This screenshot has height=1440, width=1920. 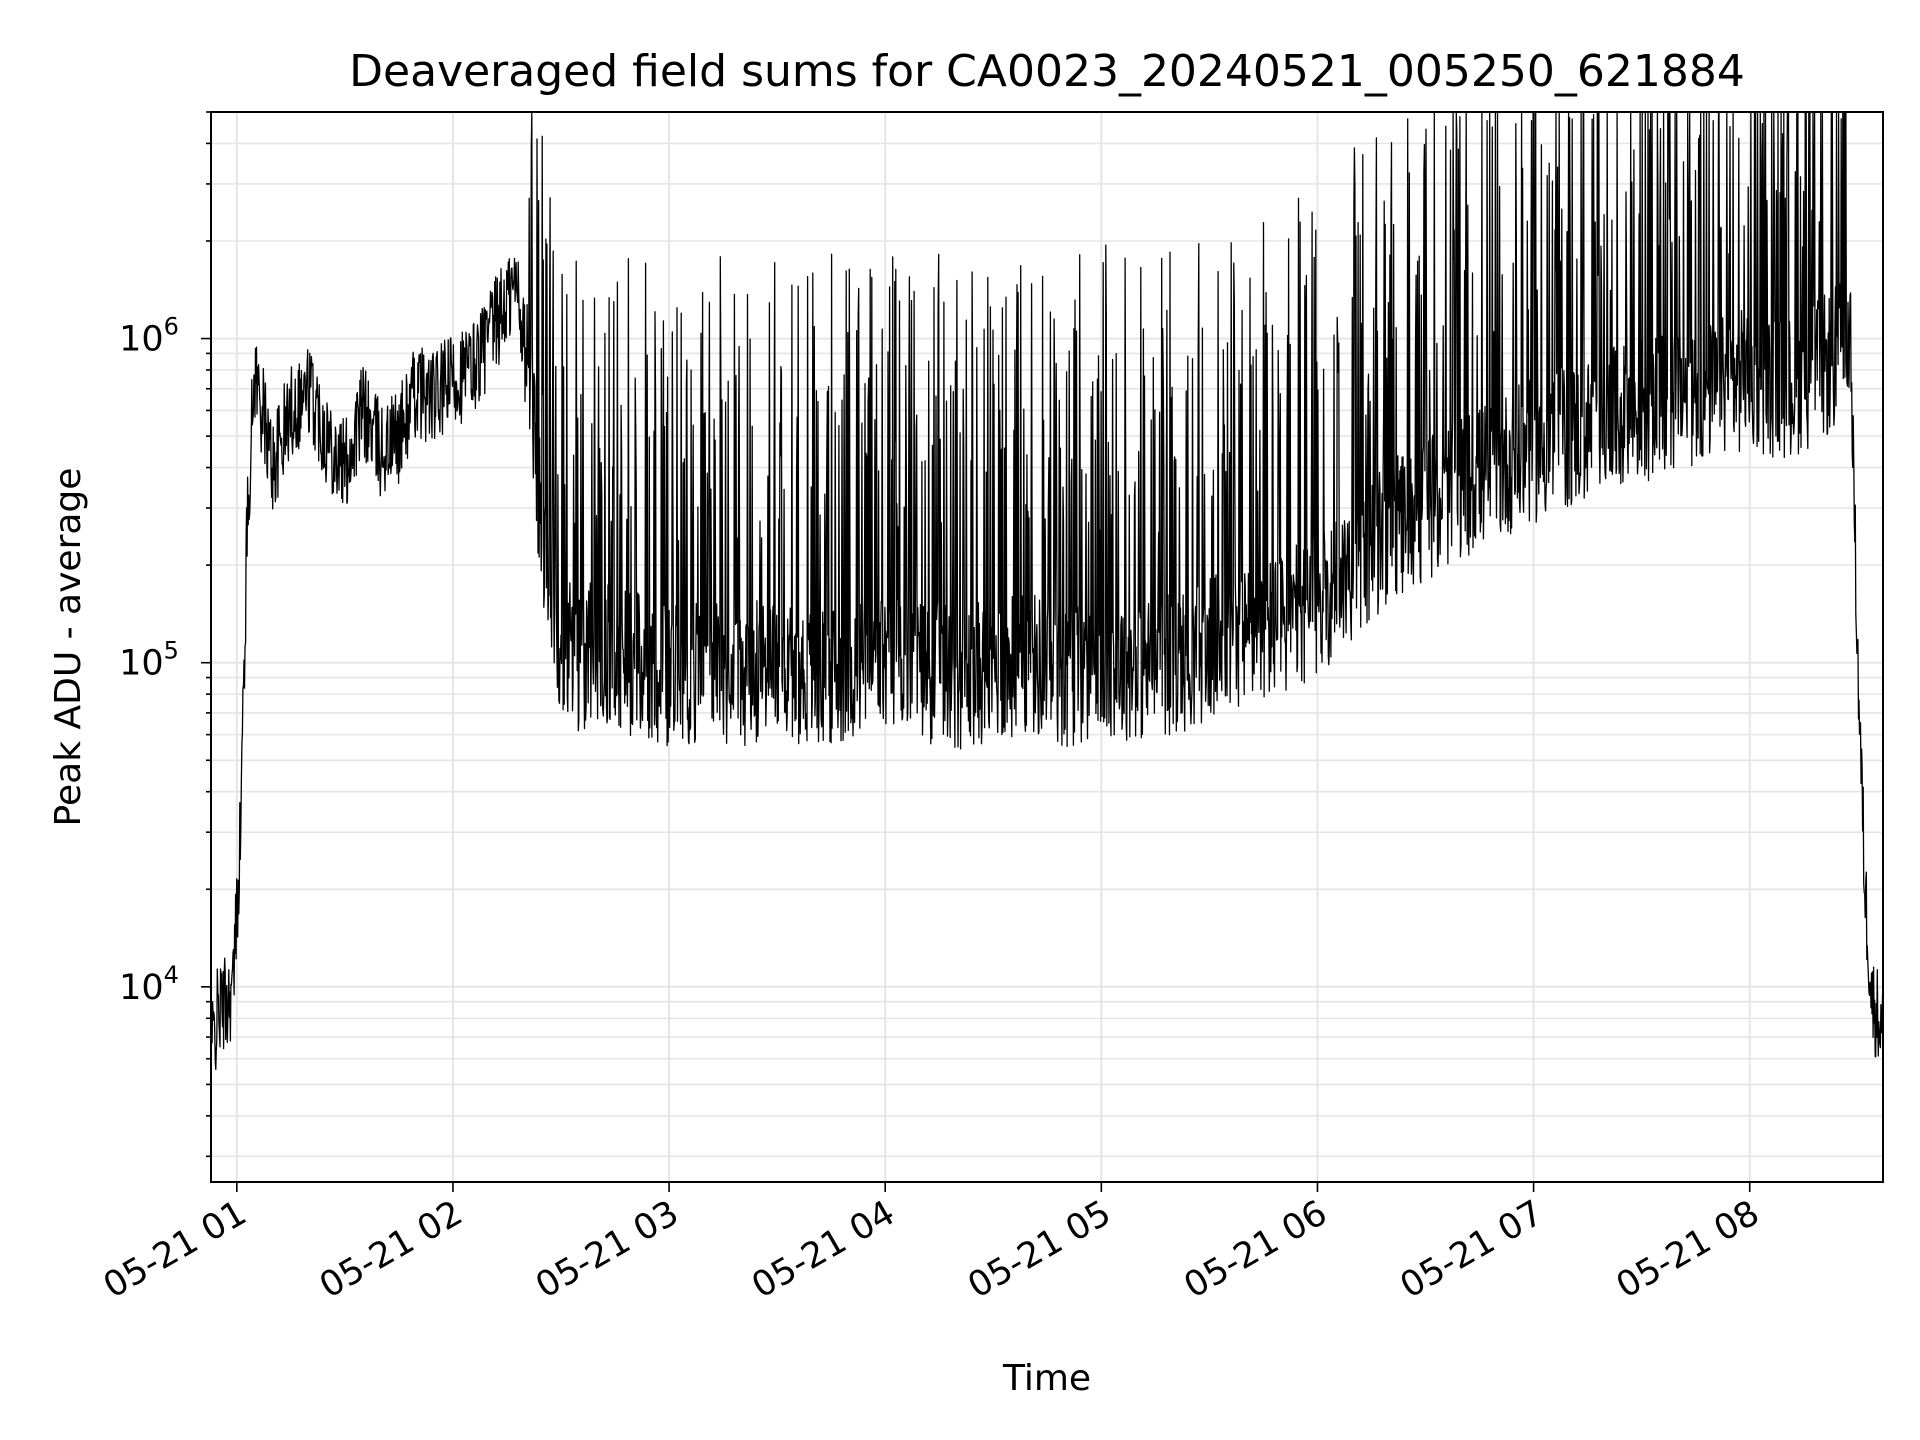 I want to click on y-tick-label: 10⁶, so click(x=149, y=336).